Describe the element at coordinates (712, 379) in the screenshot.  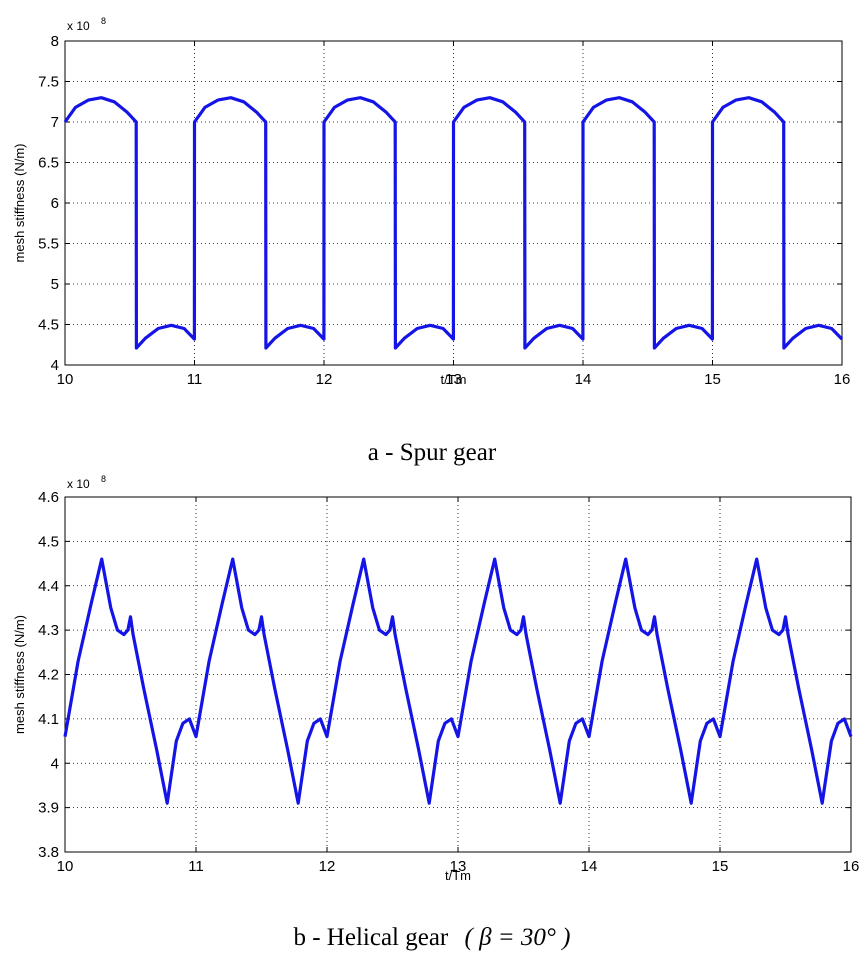
I see `chart-a-x-tick-label: 15` at that location.